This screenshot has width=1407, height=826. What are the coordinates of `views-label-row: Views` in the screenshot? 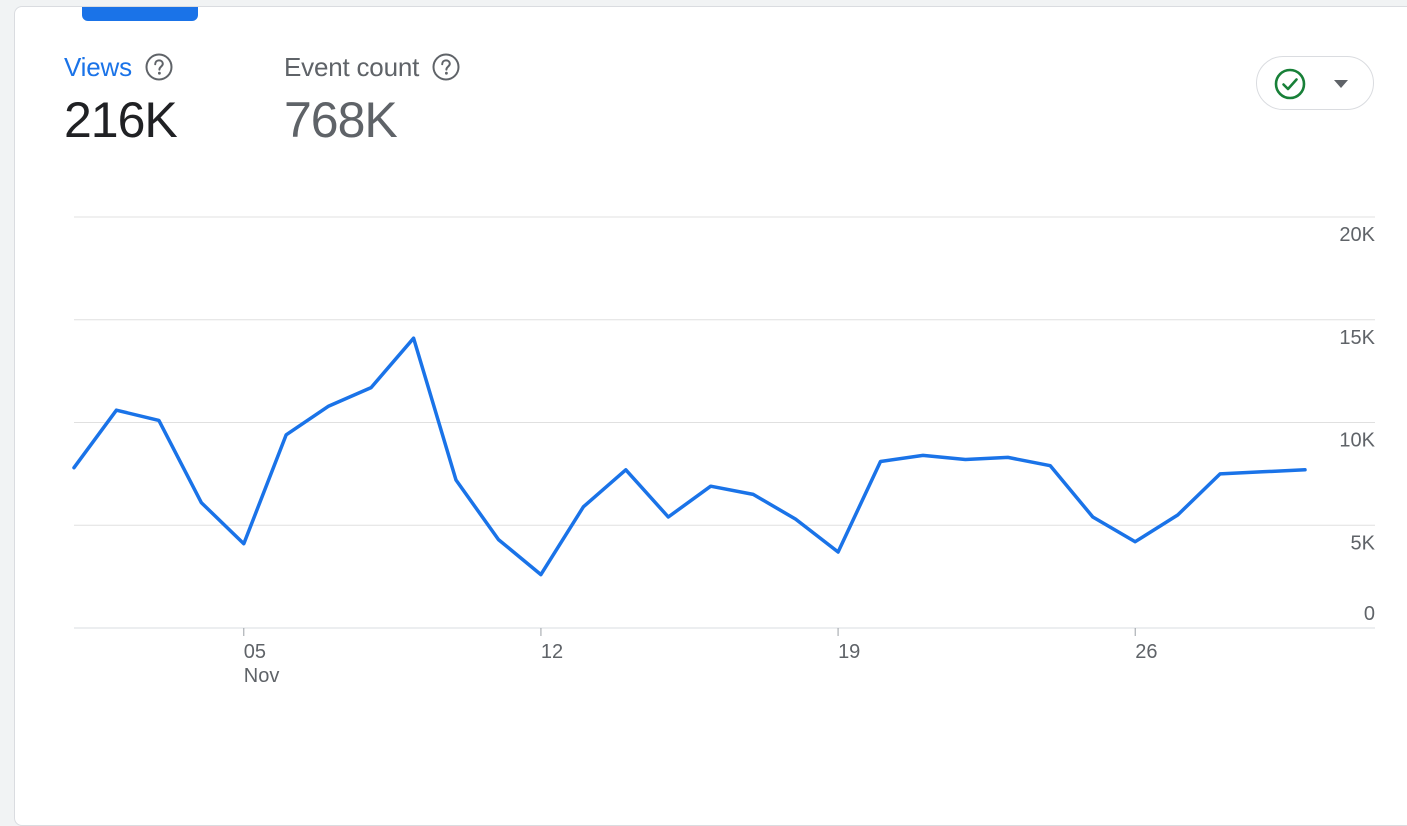 It's located at (120, 67).